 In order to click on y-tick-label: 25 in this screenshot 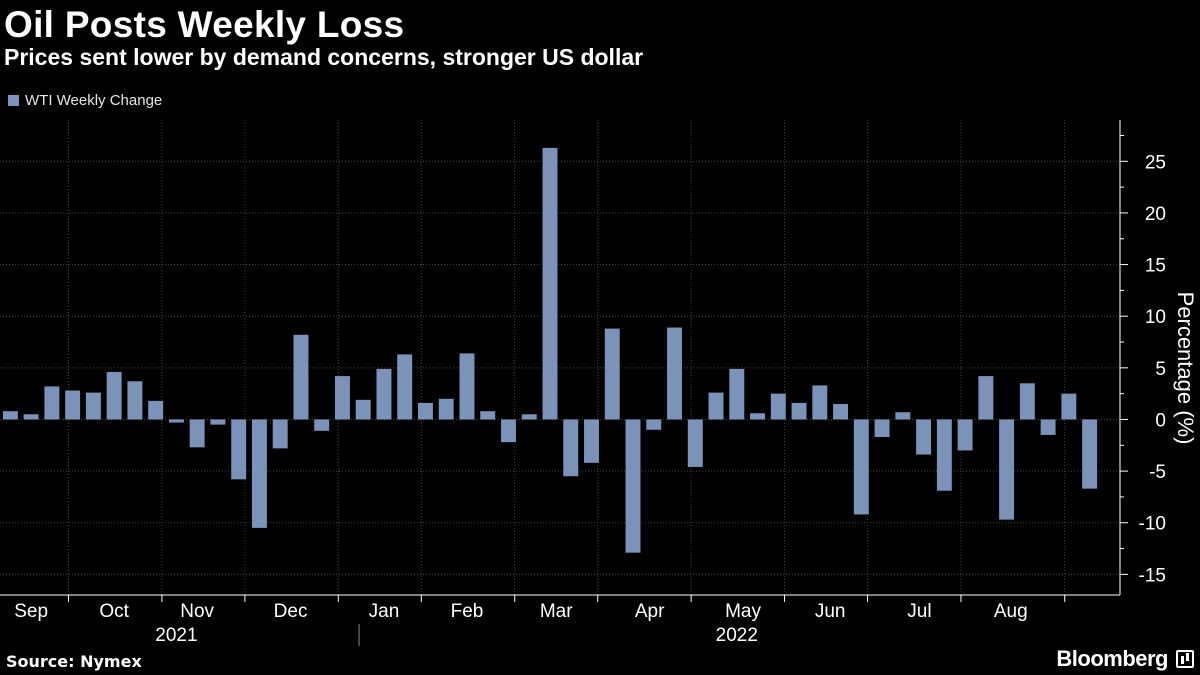, I will do `click(1155, 162)`.